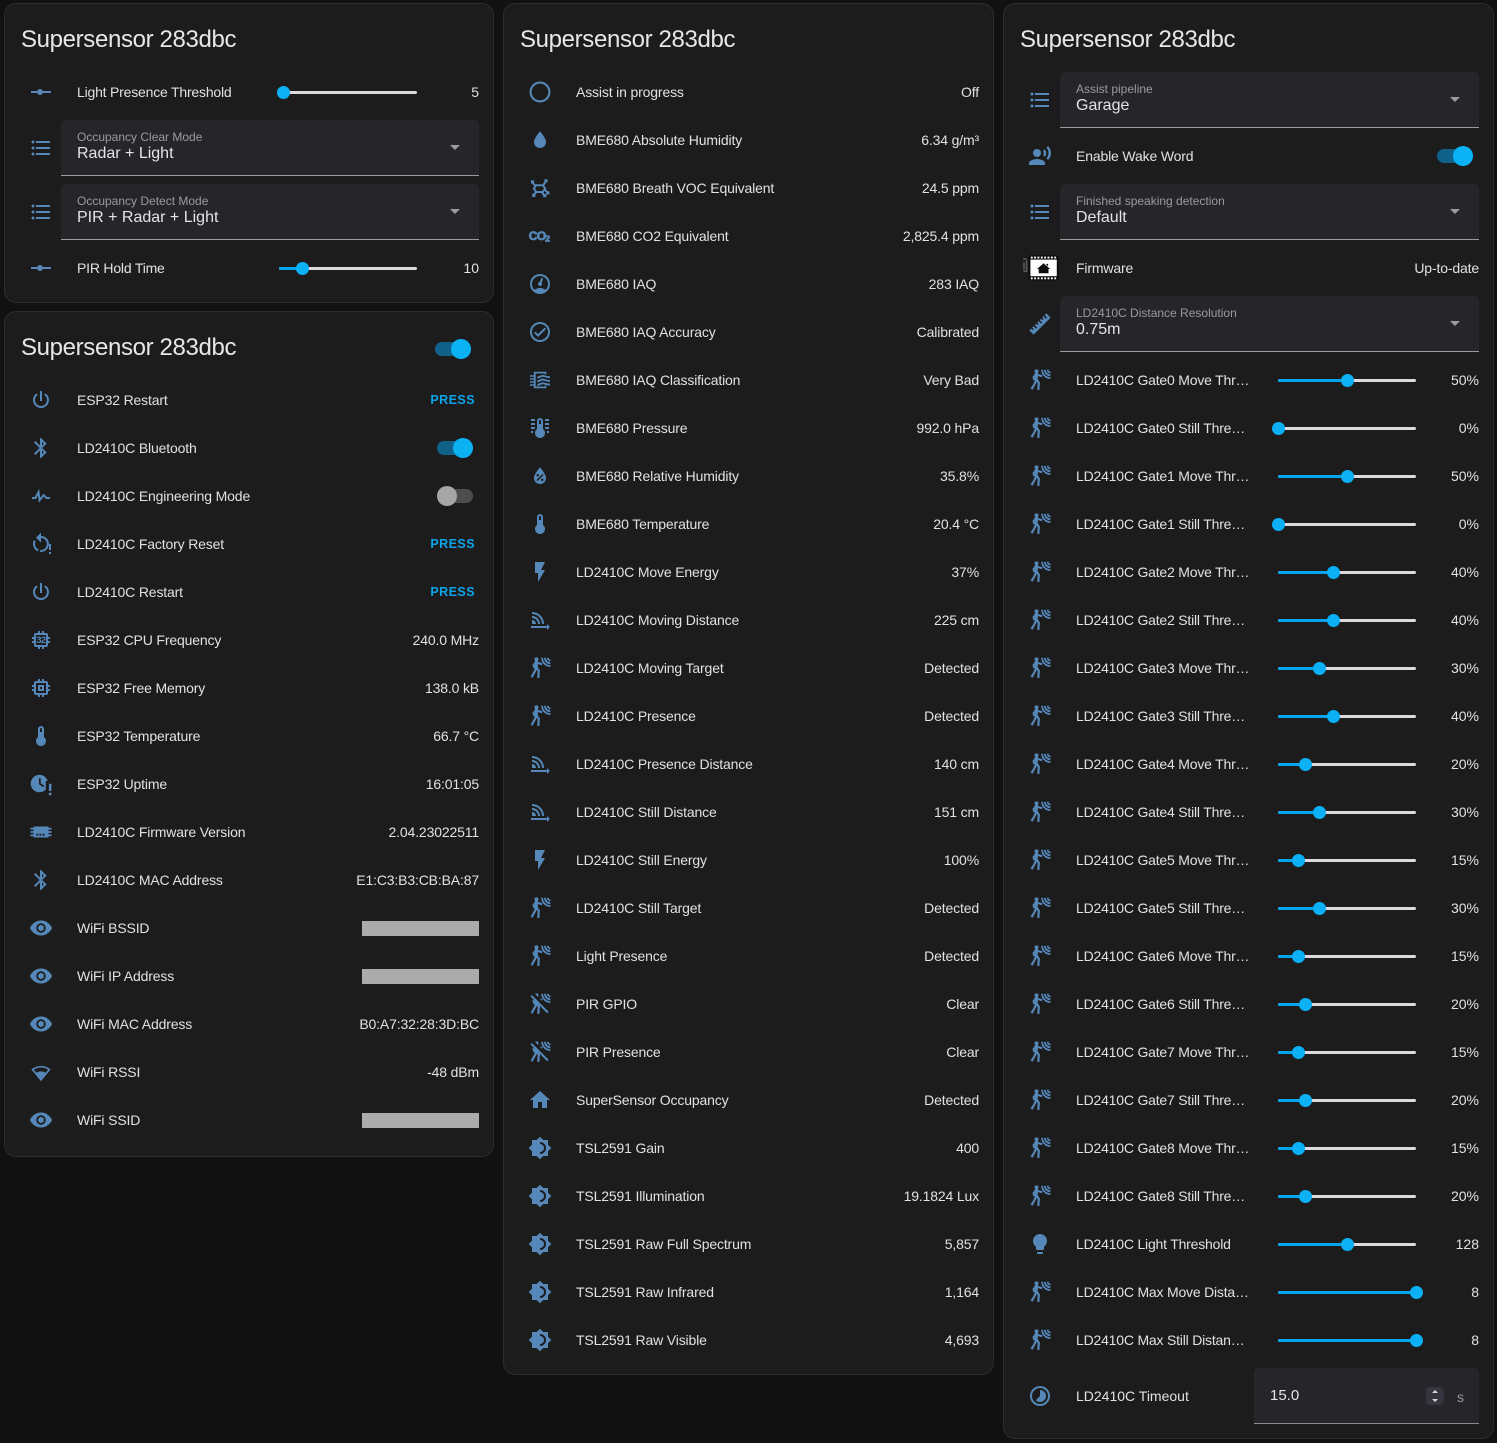 This screenshot has width=1497, height=1443. I want to click on svg-text: CO, so click(537, 236).